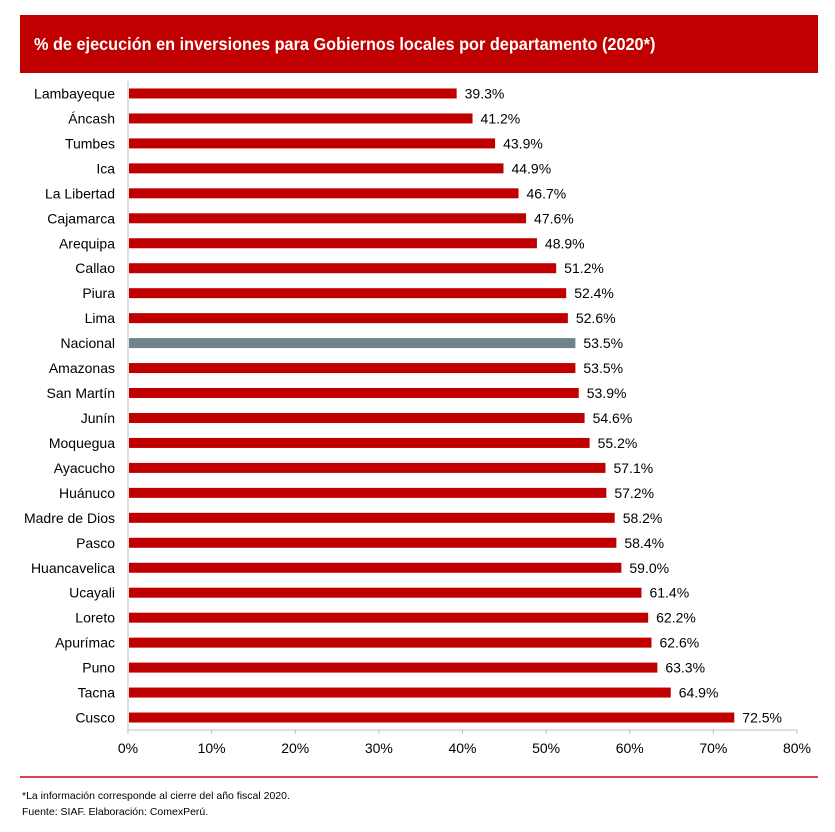 The height and width of the screenshot is (832, 835). I want to click on category-label: Apurímac, so click(85, 643).